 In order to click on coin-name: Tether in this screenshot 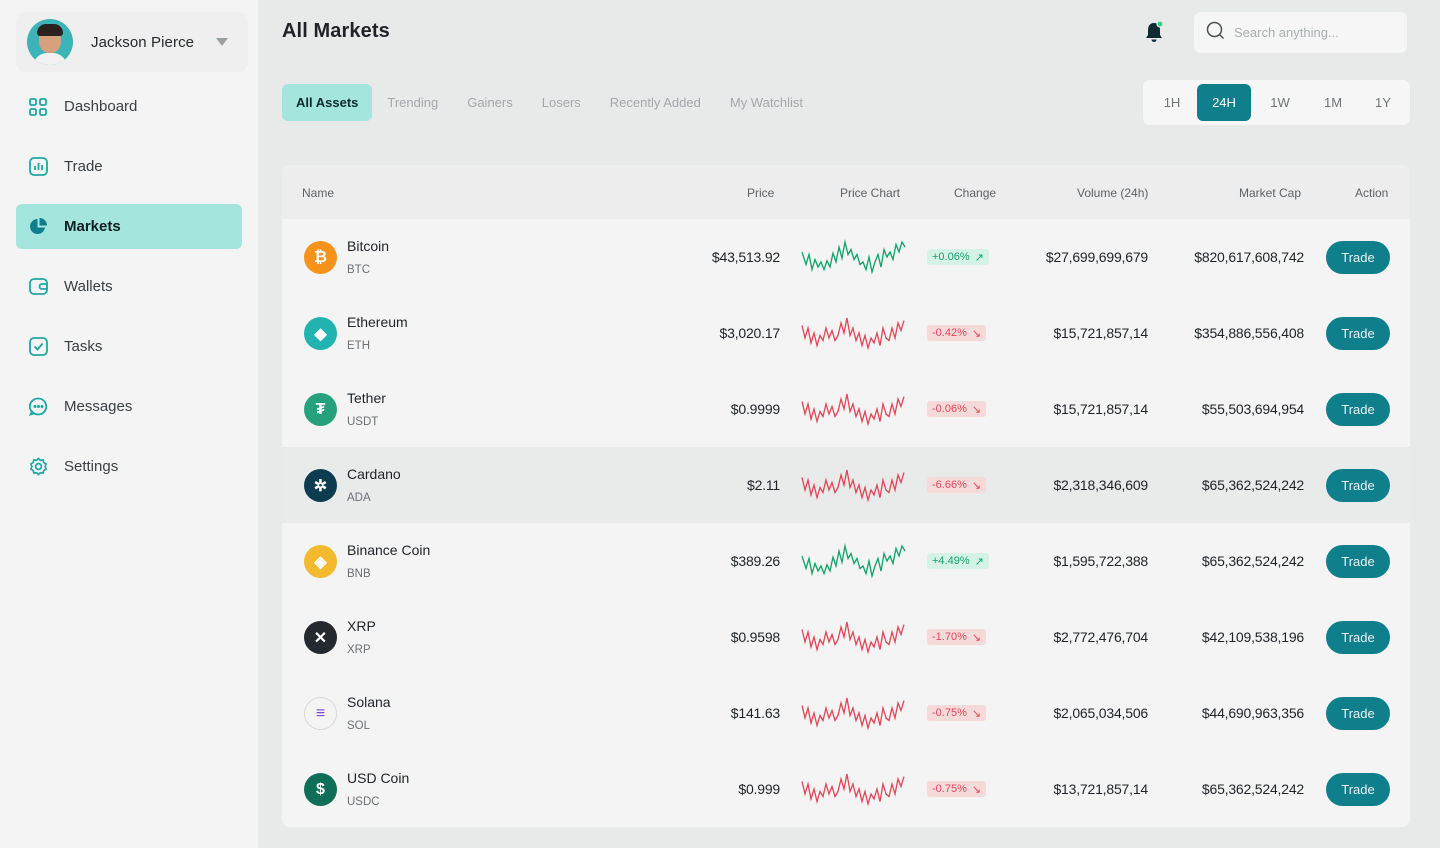, I will do `click(366, 398)`.